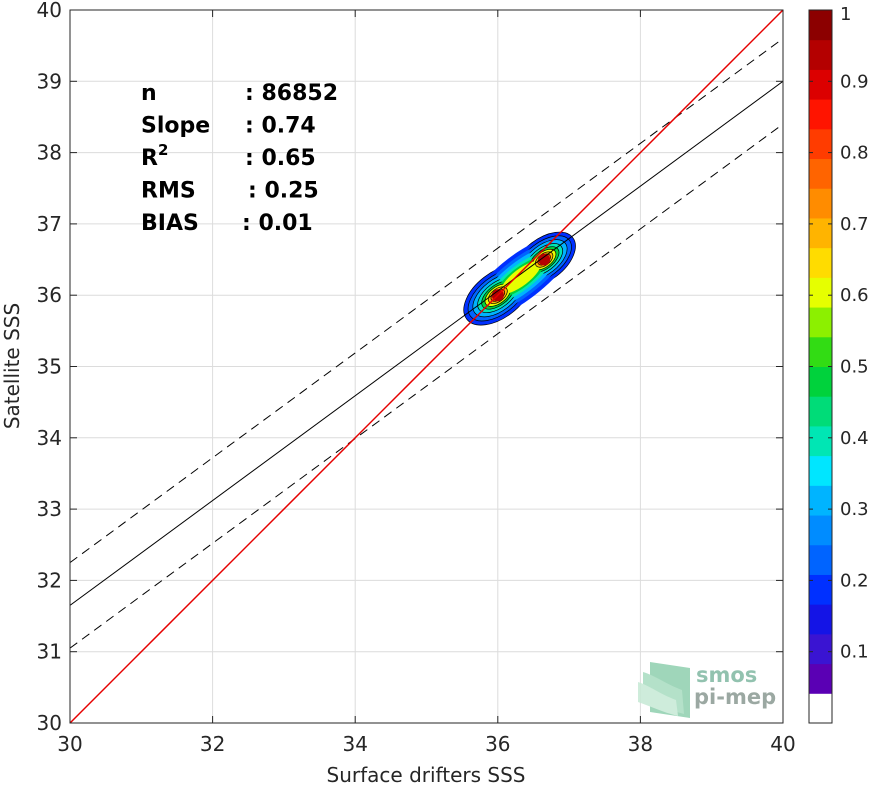 This screenshot has width=874, height=787. What do you see at coordinates (291, 93) in the screenshot?
I see `stat-value: : 86852` at bounding box center [291, 93].